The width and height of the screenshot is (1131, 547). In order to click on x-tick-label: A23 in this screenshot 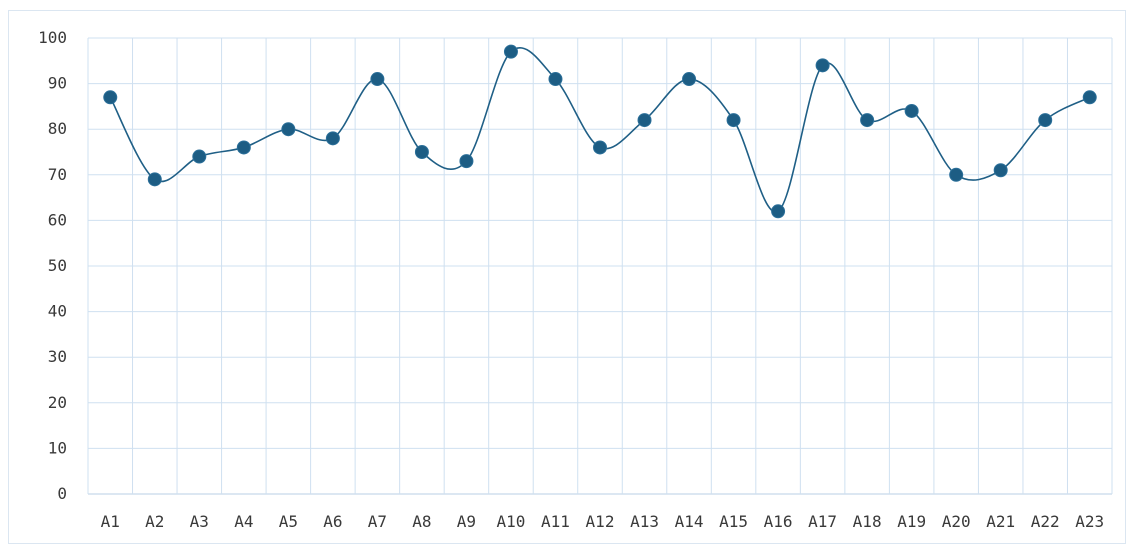, I will do `click(1089, 521)`.